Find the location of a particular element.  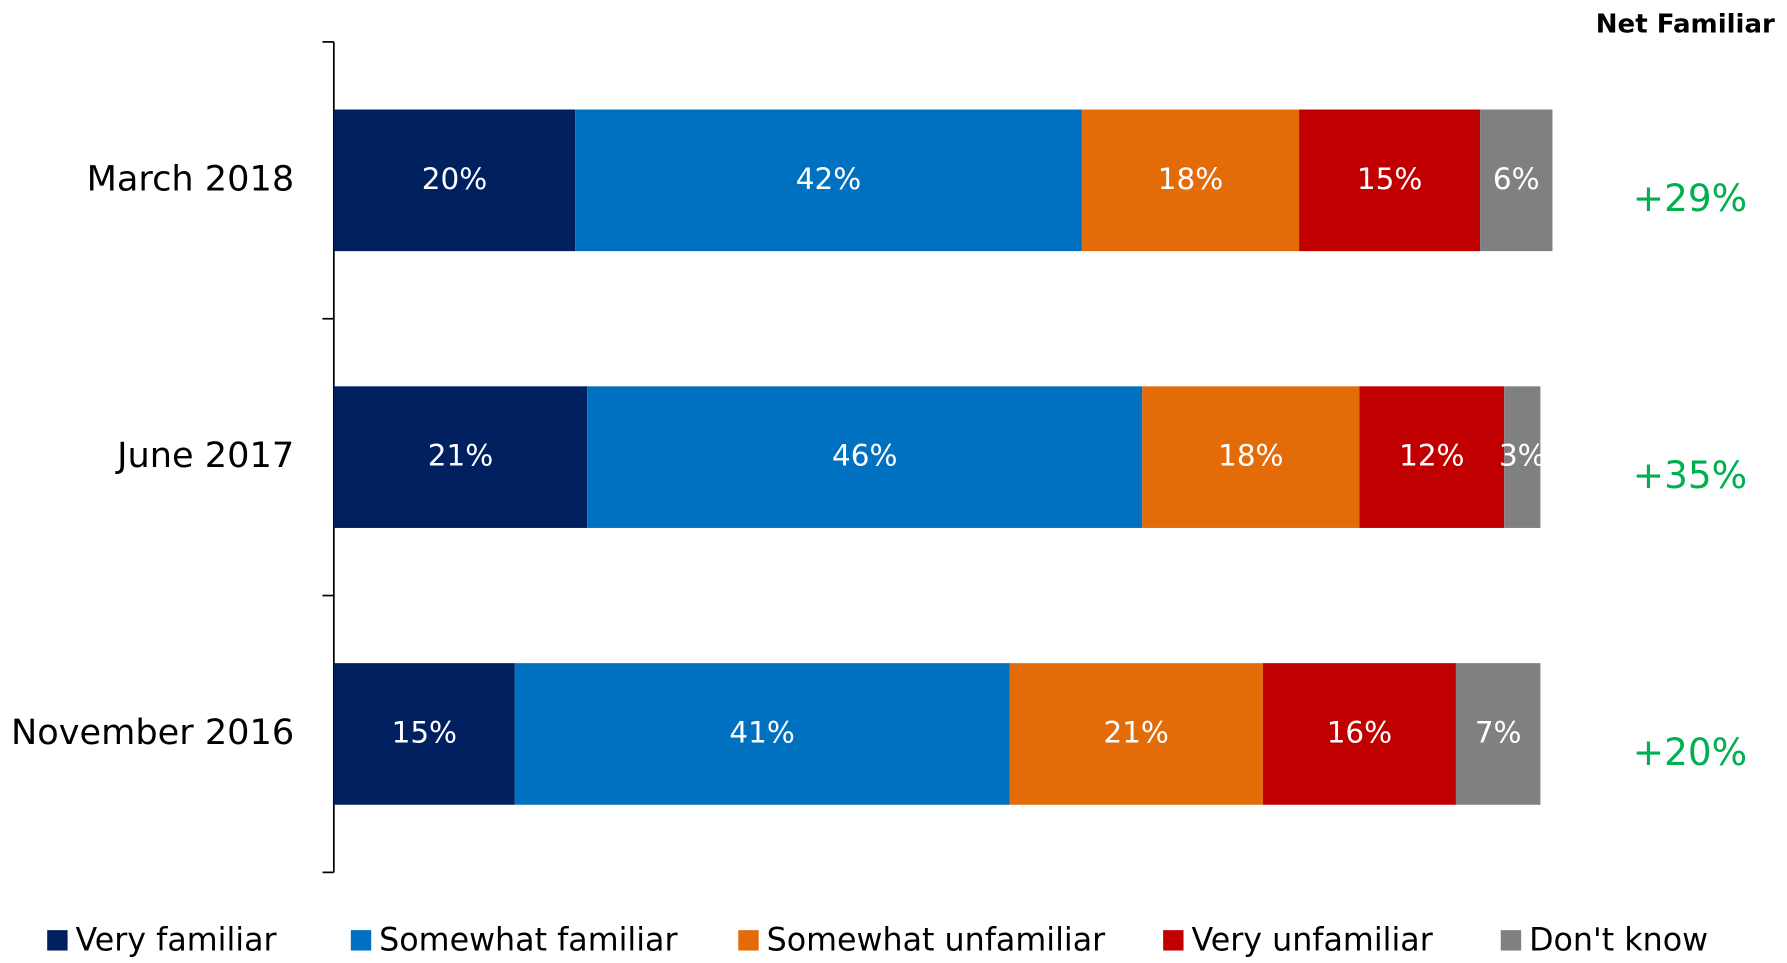

legend-label: Somewhat unfamiliar is located at coordinates (937, 940).